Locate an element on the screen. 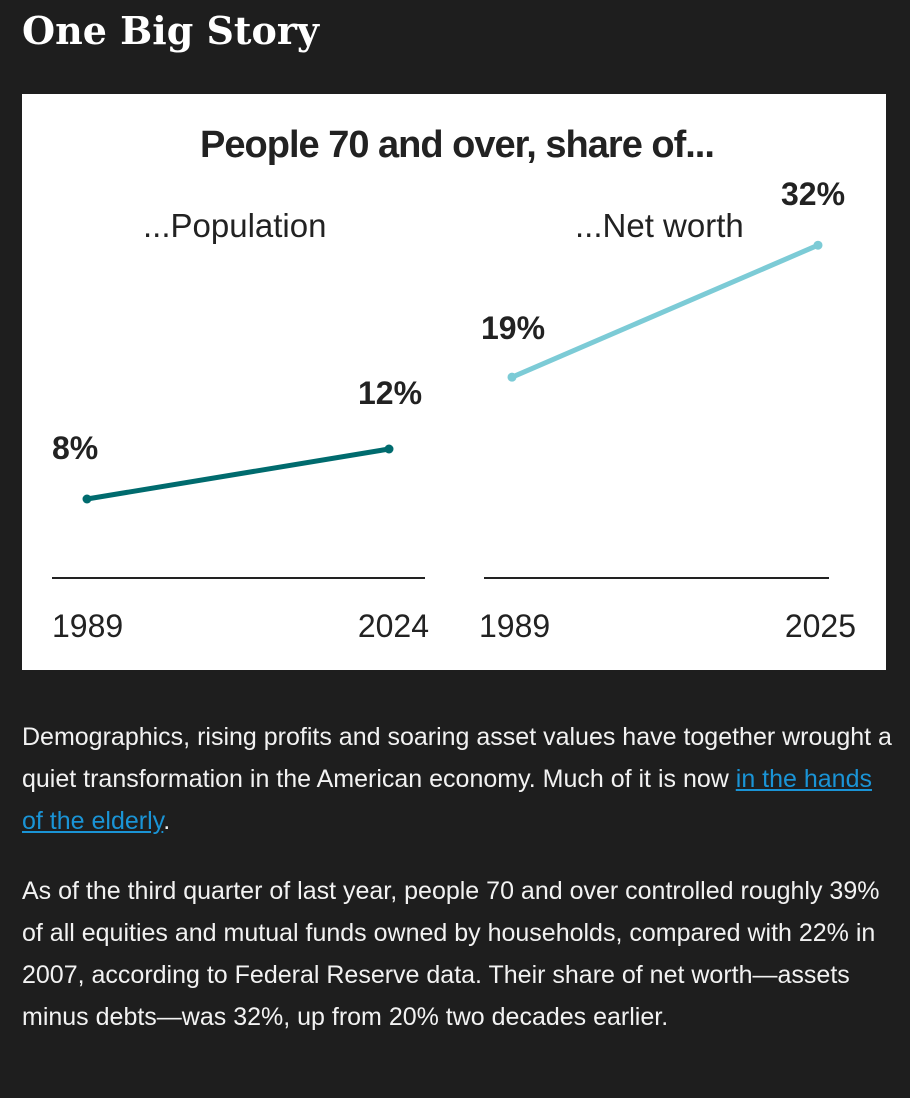  paragraph-1-end: . is located at coordinates (167, 821).